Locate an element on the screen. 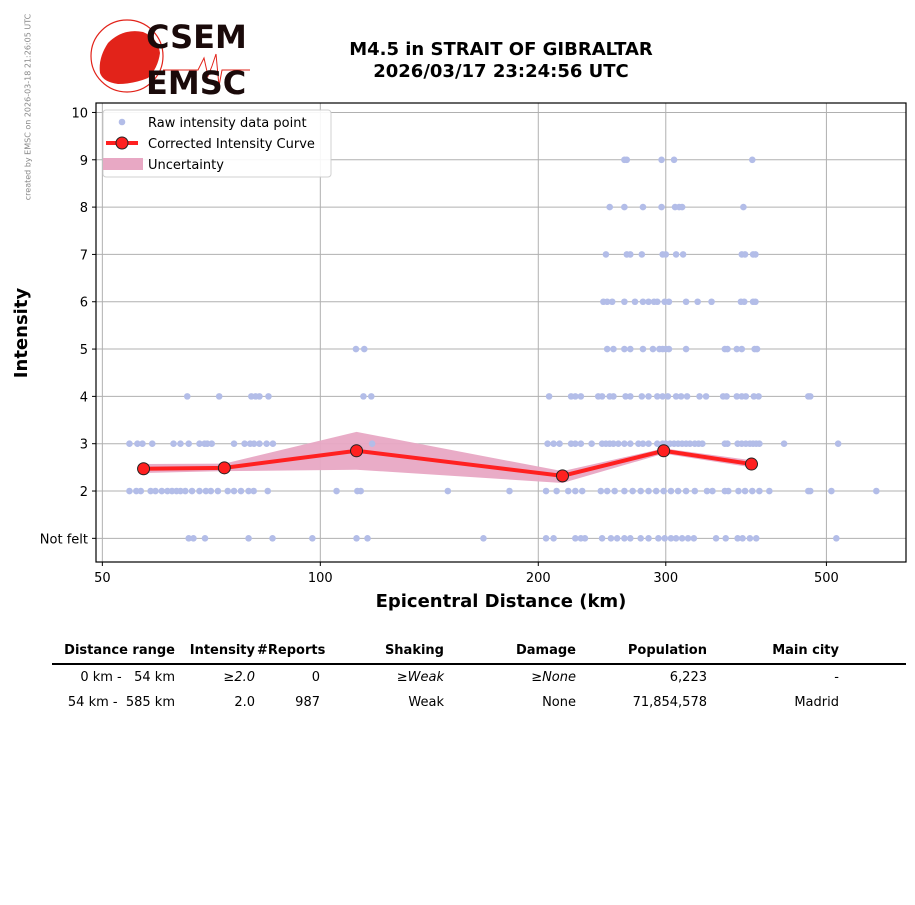  y-tick-label: 4 is located at coordinates (84, 397).